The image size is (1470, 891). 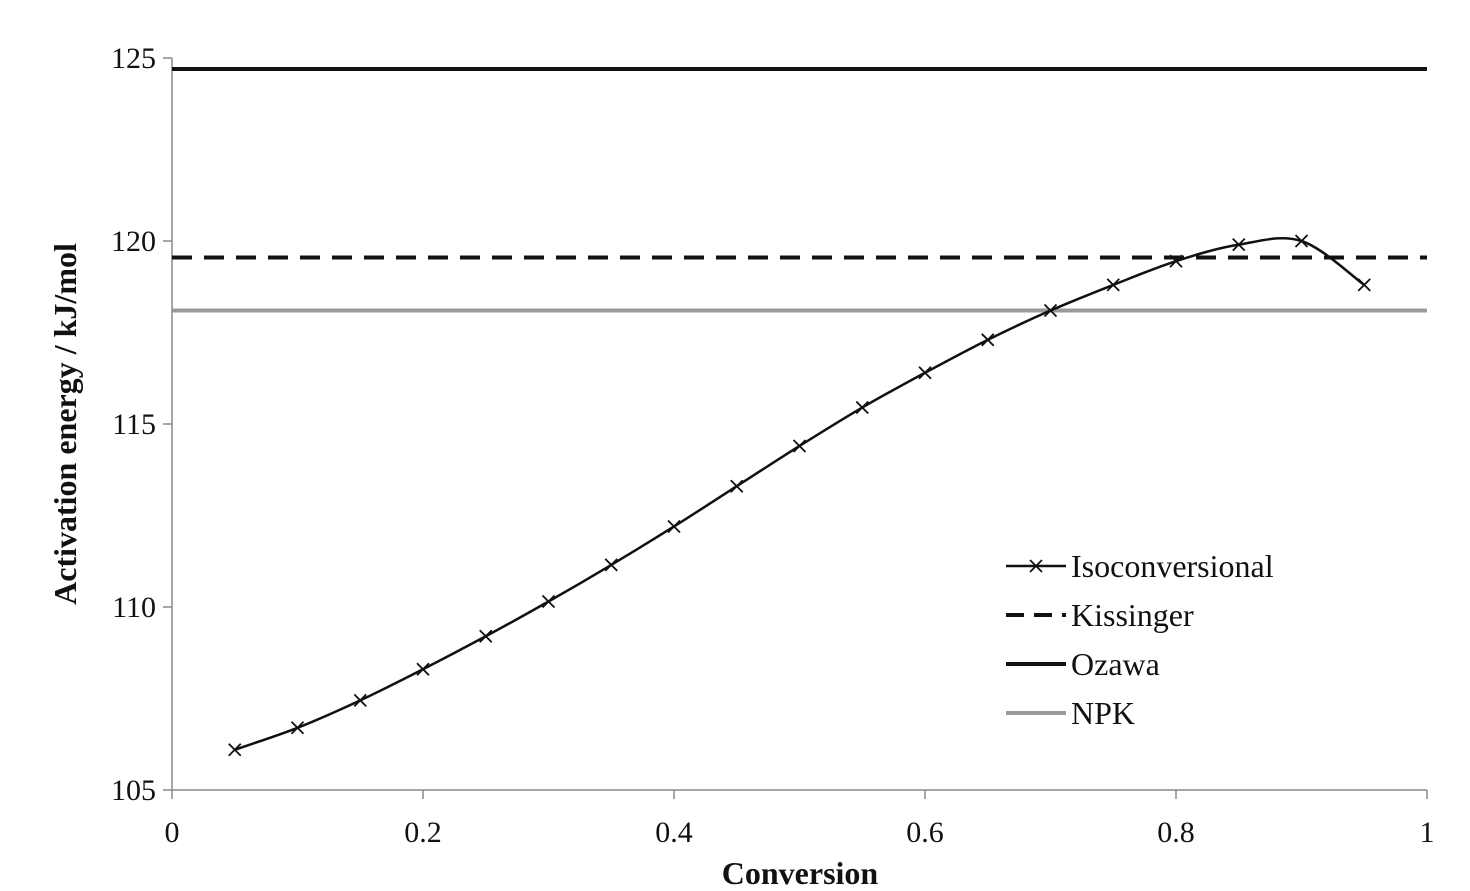 What do you see at coordinates (172, 832) in the screenshot?
I see `x-tick-label: 0` at bounding box center [172, 832].